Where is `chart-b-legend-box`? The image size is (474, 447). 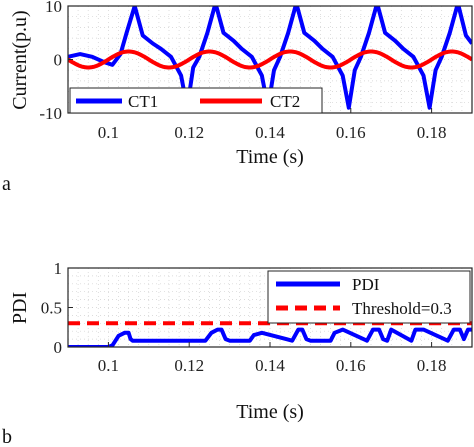 chart-b-legend-box is located at coordinates (369, 297).